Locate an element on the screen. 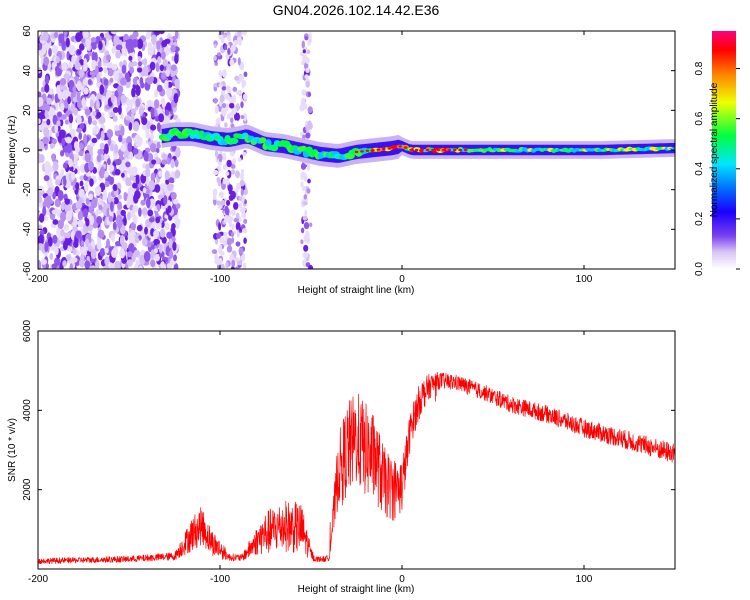 This screenshot has width=750, height=600. spectrogram-y-tick-label: -60 is located at coordinates (27, 268).